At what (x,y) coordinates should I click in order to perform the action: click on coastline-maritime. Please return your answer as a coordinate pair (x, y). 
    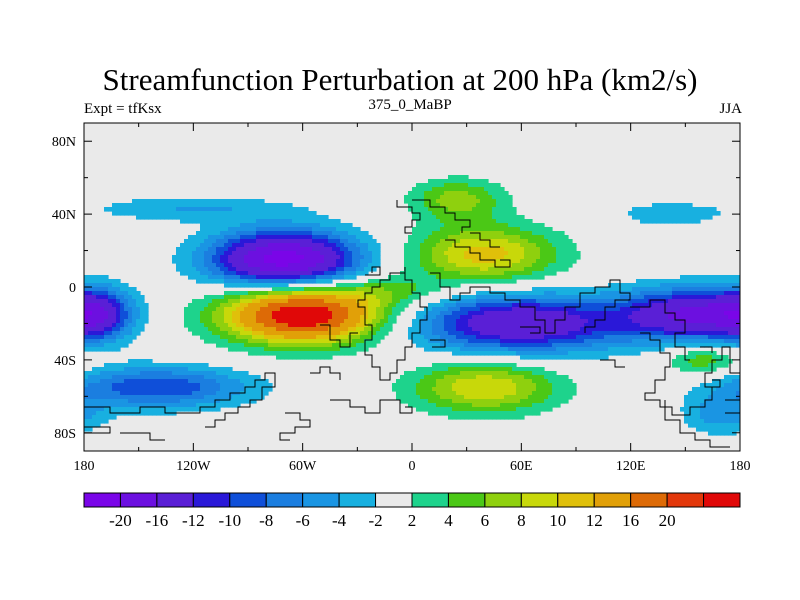
    Looking at the image, I should click on (560, 333).